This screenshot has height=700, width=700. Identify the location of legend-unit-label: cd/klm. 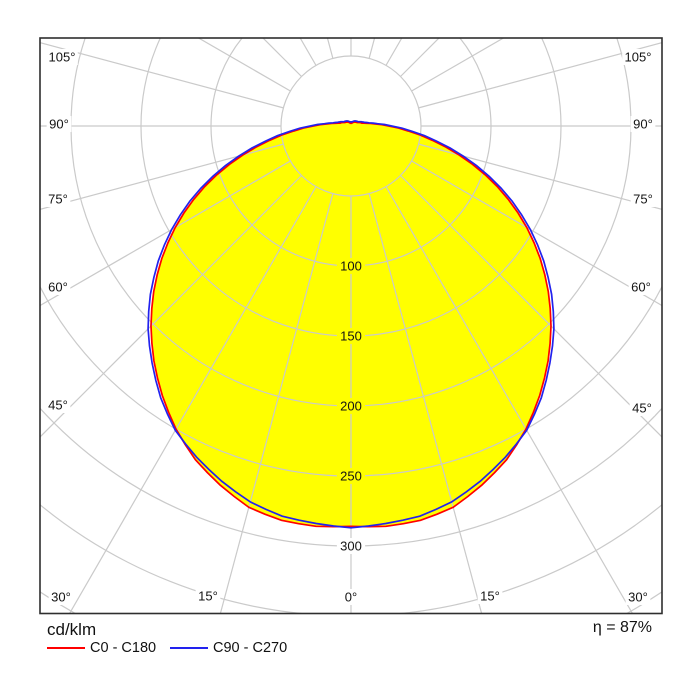
(72, 629).